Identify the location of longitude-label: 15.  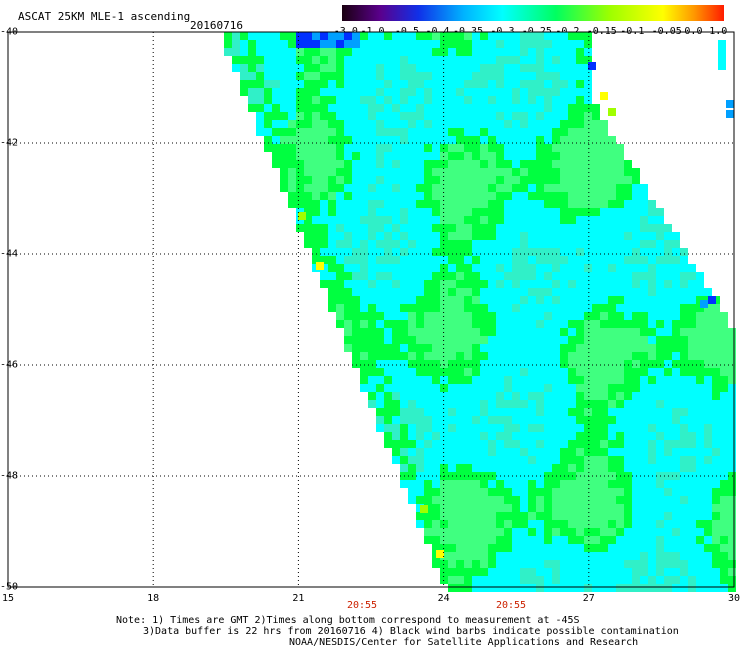
(8, 598).